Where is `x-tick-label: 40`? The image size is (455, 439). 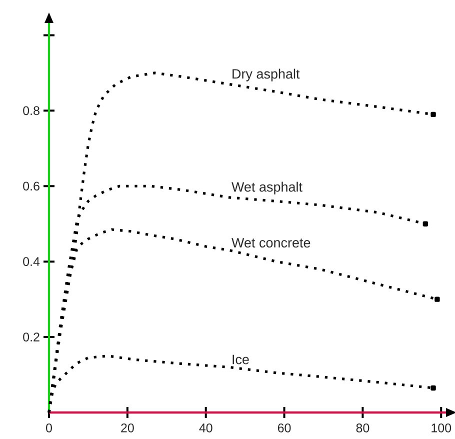
x-tick-label: 40 is located at coordinates (205, 428).